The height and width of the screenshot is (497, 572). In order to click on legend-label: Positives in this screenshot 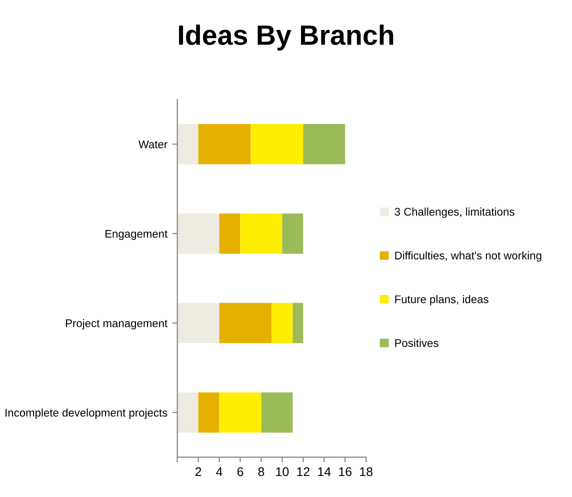, I will do `click(416, 342)`.